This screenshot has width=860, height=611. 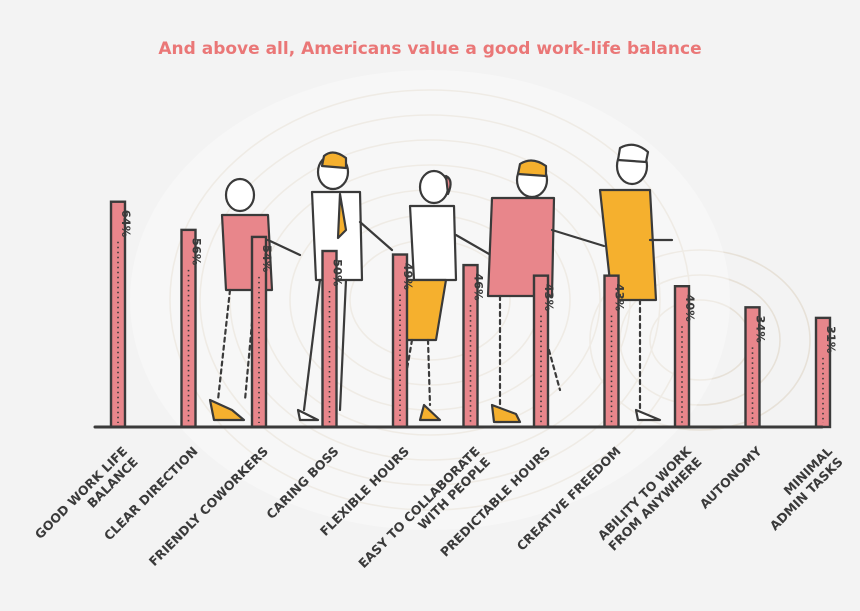 What do you see at coordinates (549, 298) in the screenshot?
I see `value-label-6: 43%` at bounding box center [549, 298].